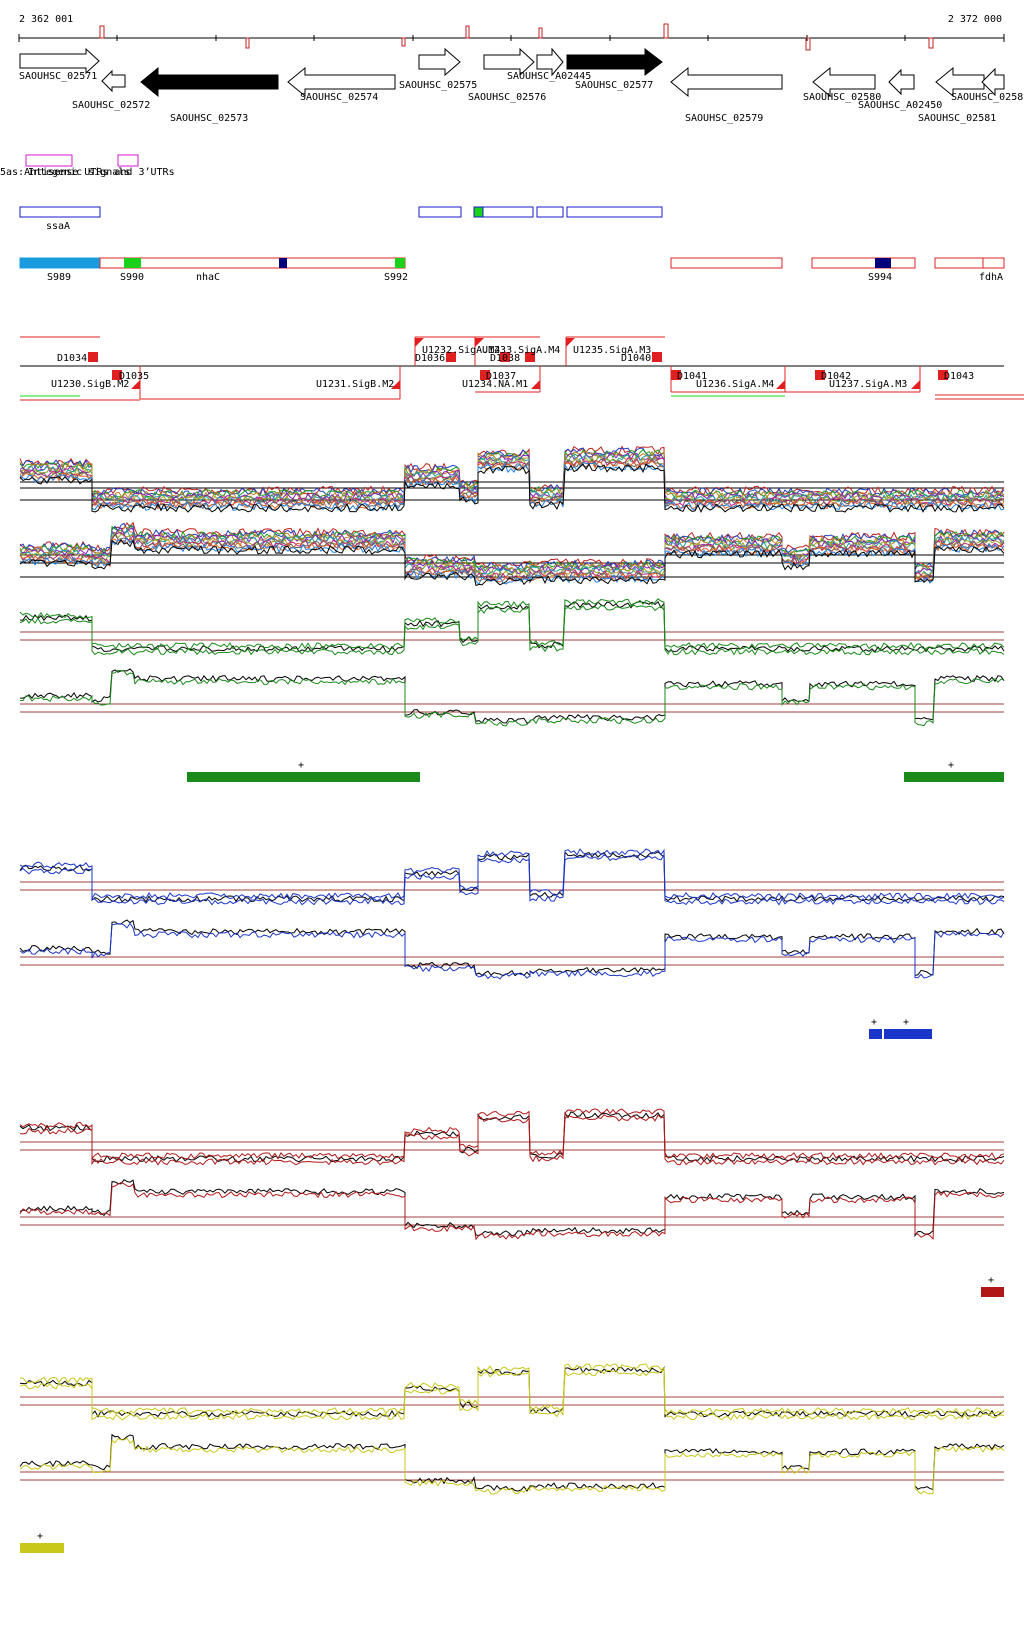  What do you see at coordinates (987, 97) in the screenshot?
I see `gene-label: SAOUHSC_0258` at bounding box center [987, 97].